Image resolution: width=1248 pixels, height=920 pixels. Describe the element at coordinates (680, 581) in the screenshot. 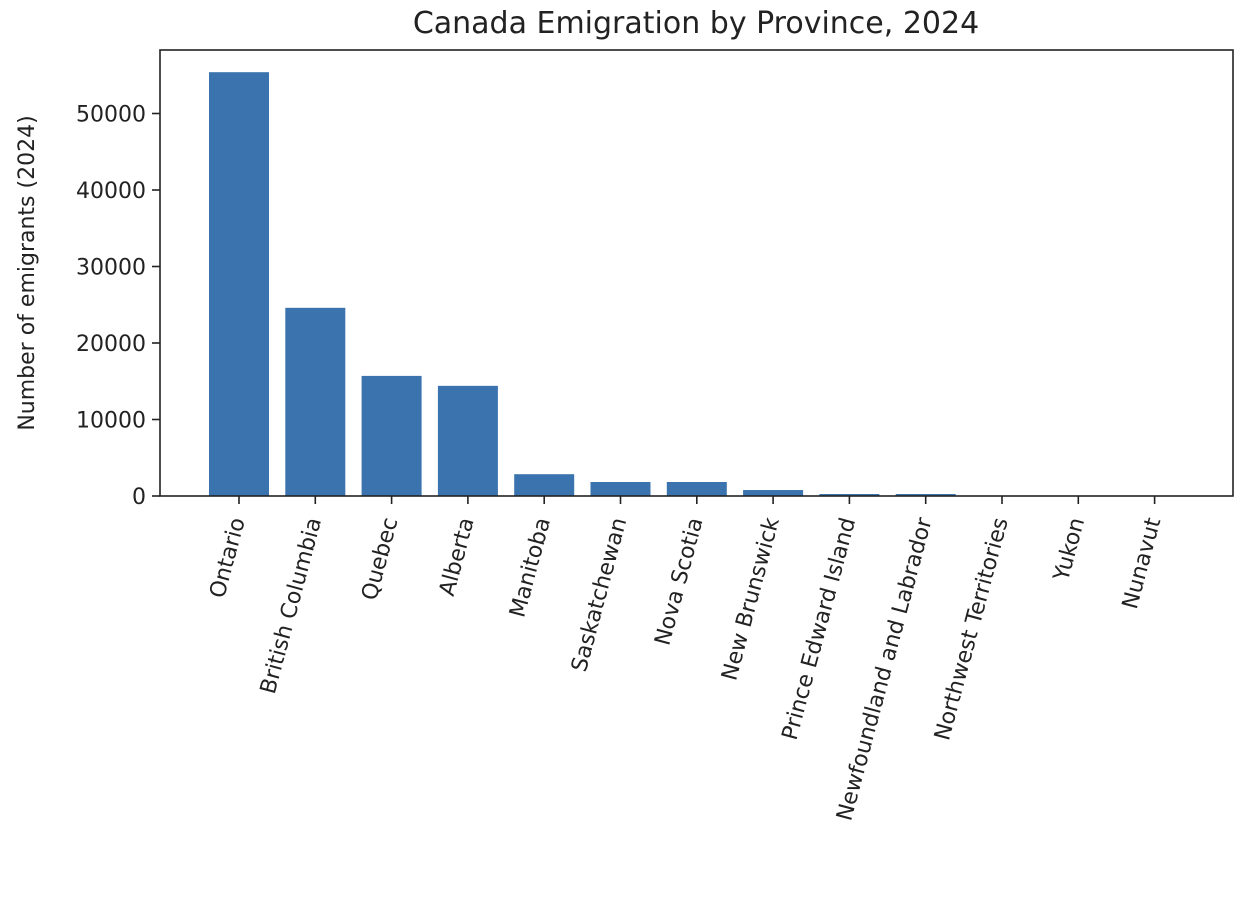

I see `x-tick-label: Nova Scotia` at that location.